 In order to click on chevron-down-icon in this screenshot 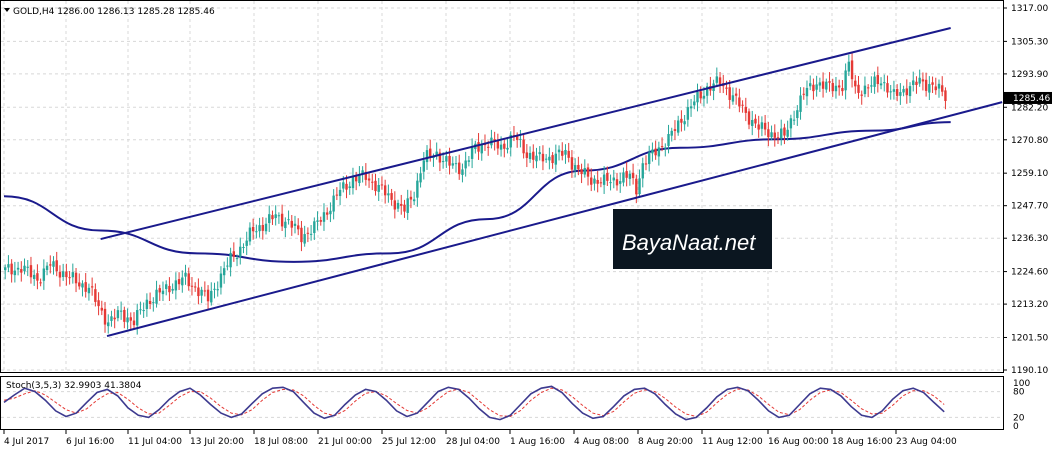, I will do `click(7, 10)`.